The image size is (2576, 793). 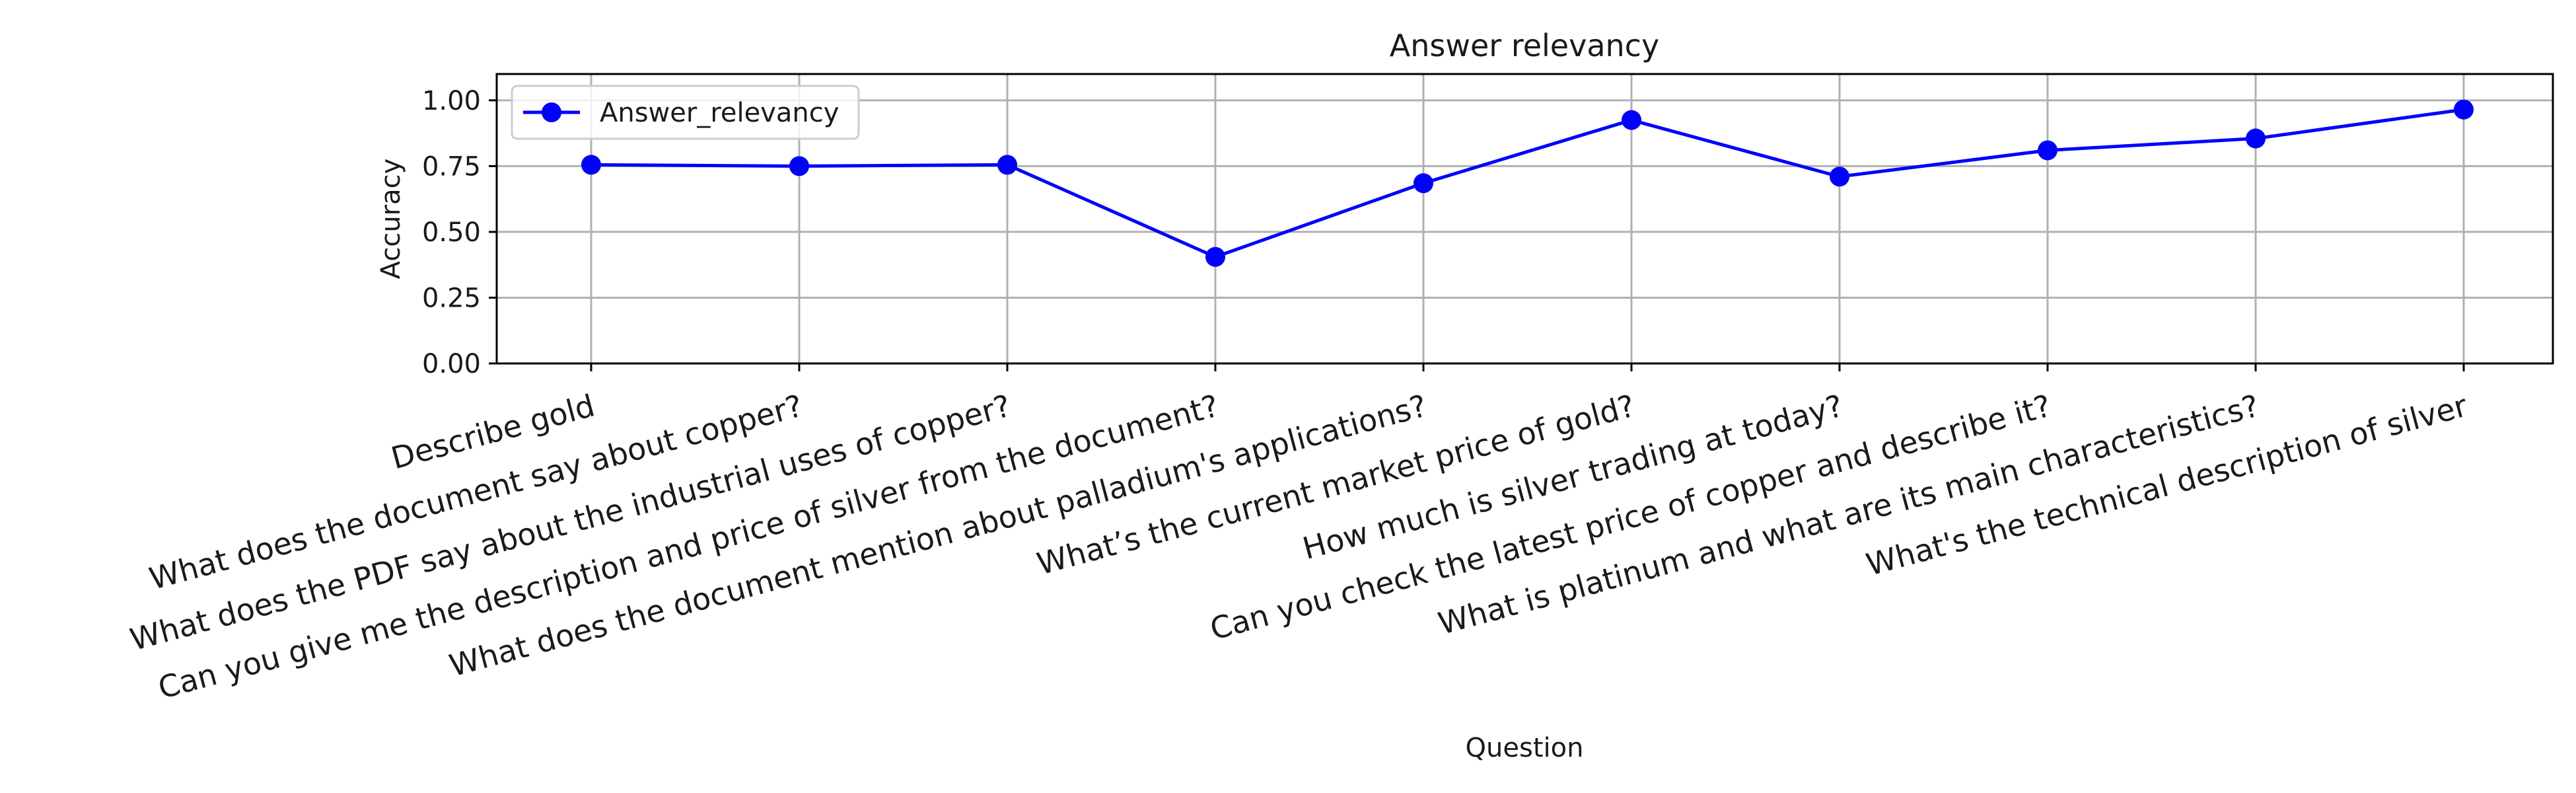 What do you see at coordinates (451, 298) in the screenshot?
I see `y-tick-label: 0.25` at bounding box center [451, 298].